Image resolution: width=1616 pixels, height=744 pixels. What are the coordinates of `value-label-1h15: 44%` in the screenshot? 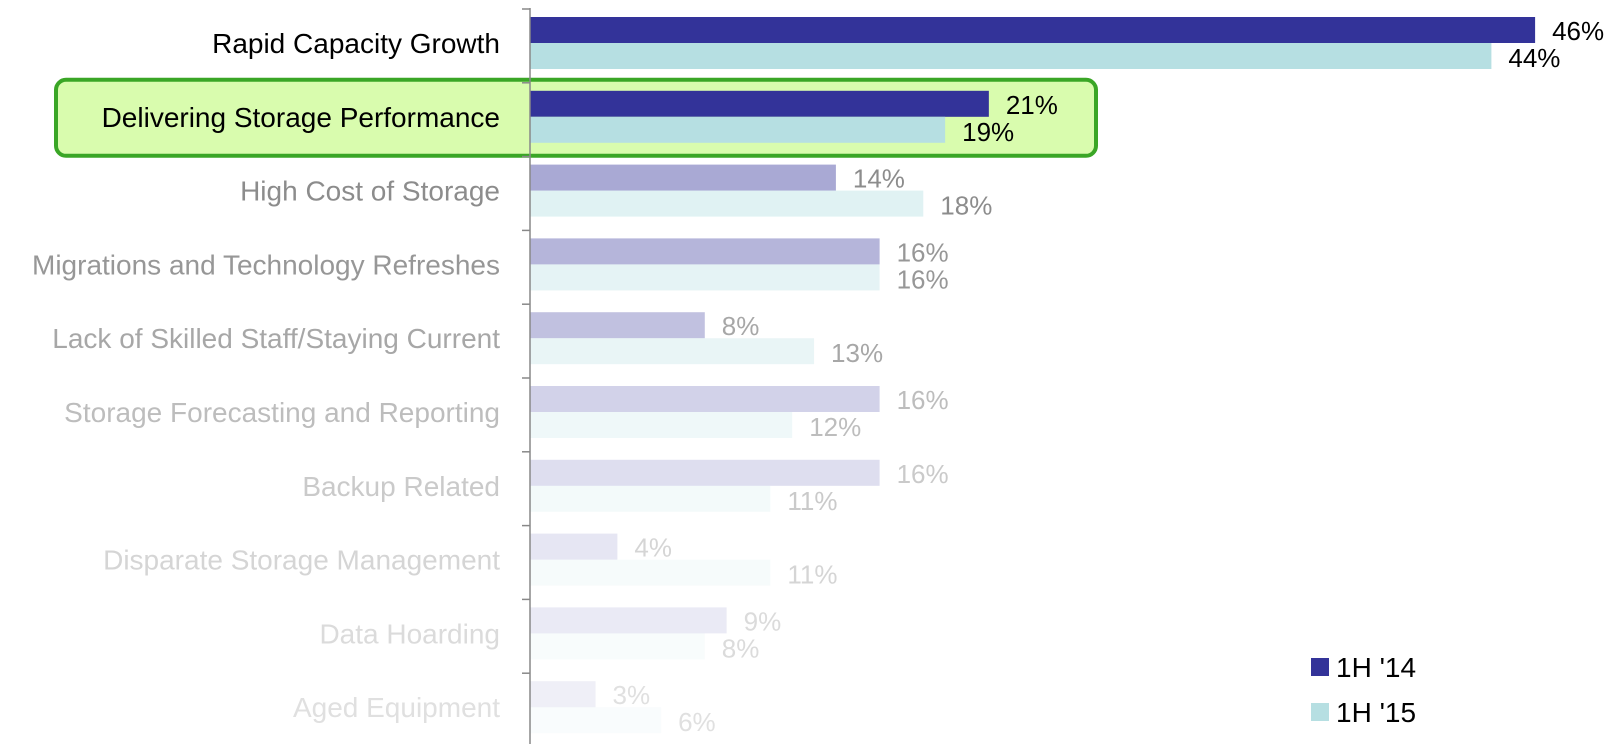 It's located at (1534, 58).